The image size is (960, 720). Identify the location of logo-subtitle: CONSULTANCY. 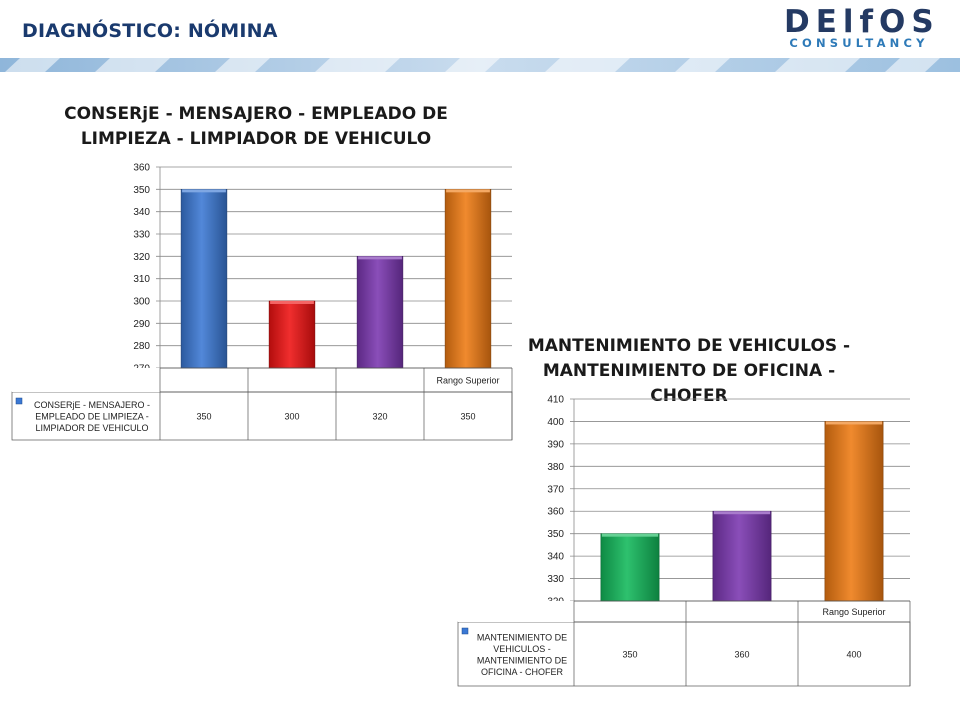
(859, 43).